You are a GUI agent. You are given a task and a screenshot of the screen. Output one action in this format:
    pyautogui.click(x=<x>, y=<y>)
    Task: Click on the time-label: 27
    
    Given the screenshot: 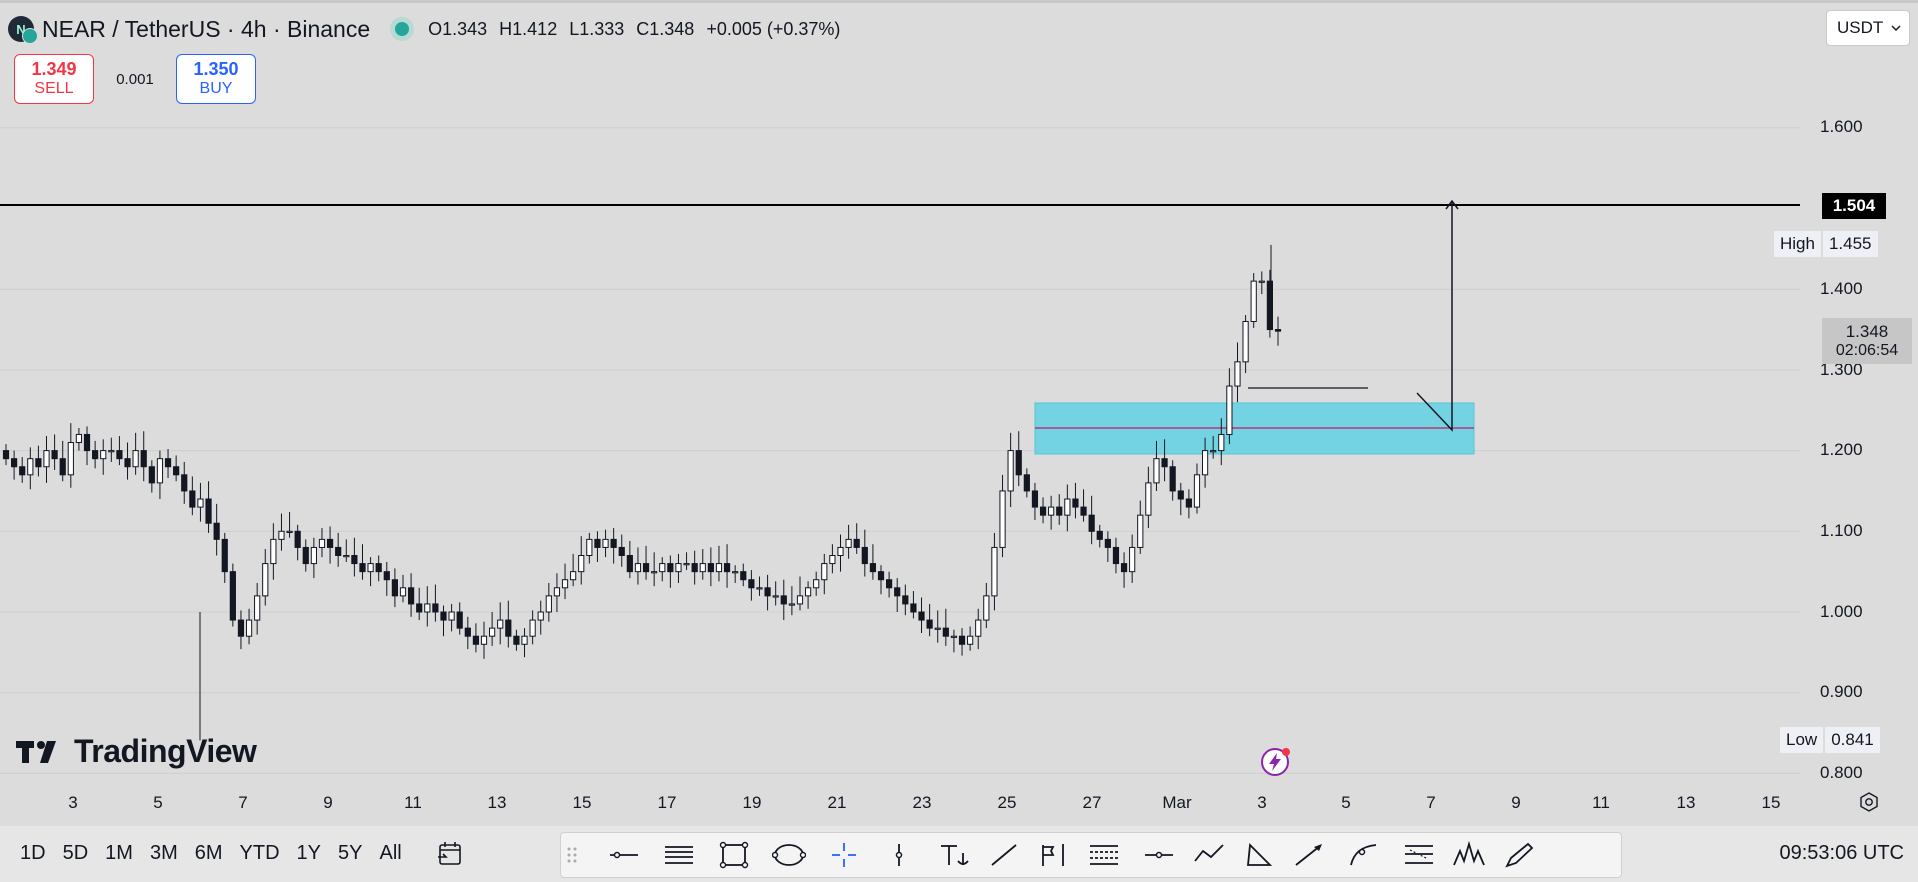 What is the action you would take?
    pyautogui.click(x=1092, y=802)
    